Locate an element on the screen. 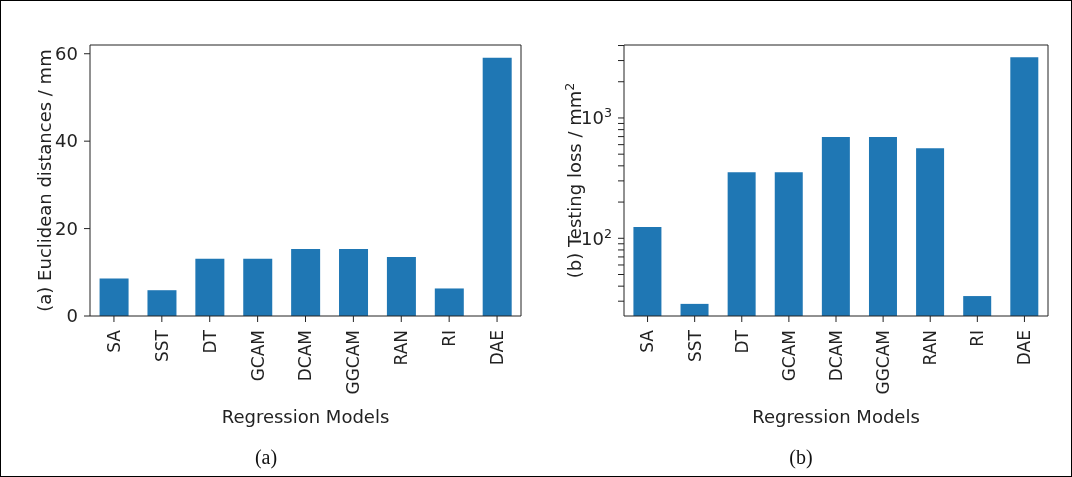 The image size is (1072, 477). y-tick-label: 60 is located at coordinates (66, 54).